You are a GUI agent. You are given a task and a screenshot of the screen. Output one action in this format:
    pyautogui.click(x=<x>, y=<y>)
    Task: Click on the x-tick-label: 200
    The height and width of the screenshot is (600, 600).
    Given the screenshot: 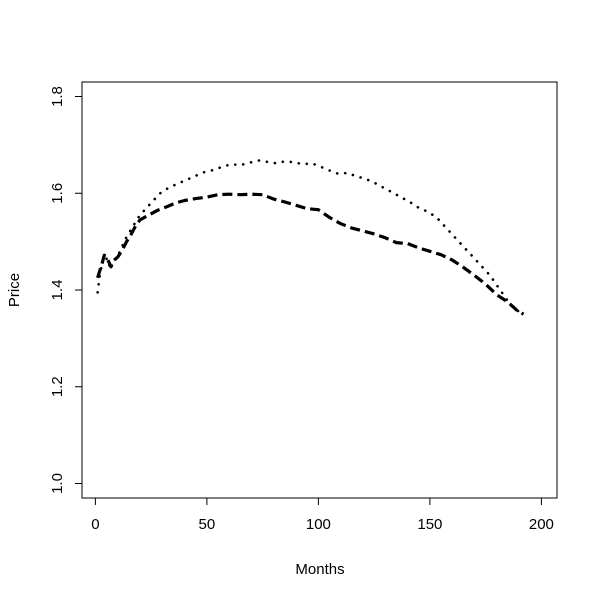 What is the action you would take?
    pyautogui.click(x=541, y=524)
    